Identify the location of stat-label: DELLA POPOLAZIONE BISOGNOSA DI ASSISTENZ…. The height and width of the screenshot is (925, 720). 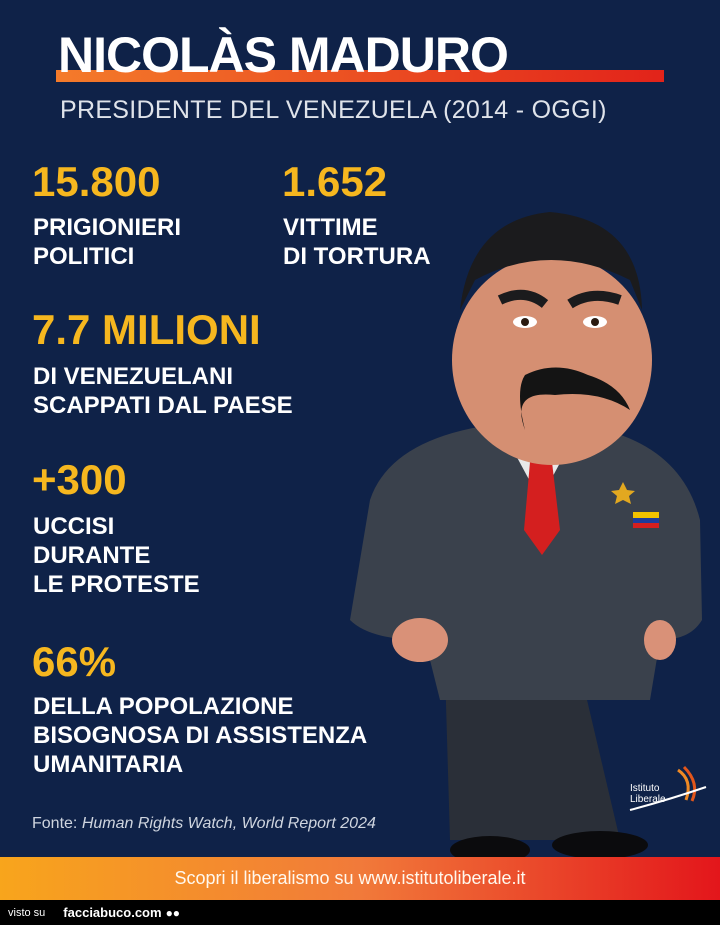
(200, 735).